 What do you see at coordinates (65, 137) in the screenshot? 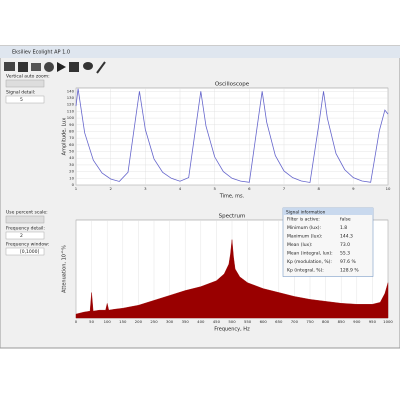
I see `y-axis-label: Amplitude, Lux` at bounding box center [65, 137].